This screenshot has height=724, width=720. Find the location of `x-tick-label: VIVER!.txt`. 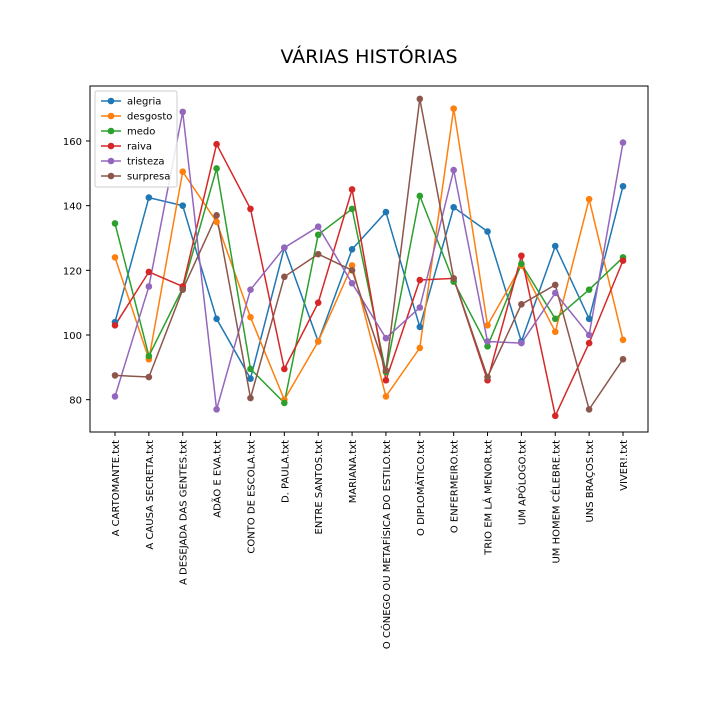

x-tick-label: VIVER!.txt is located at coordinates (624, 465).